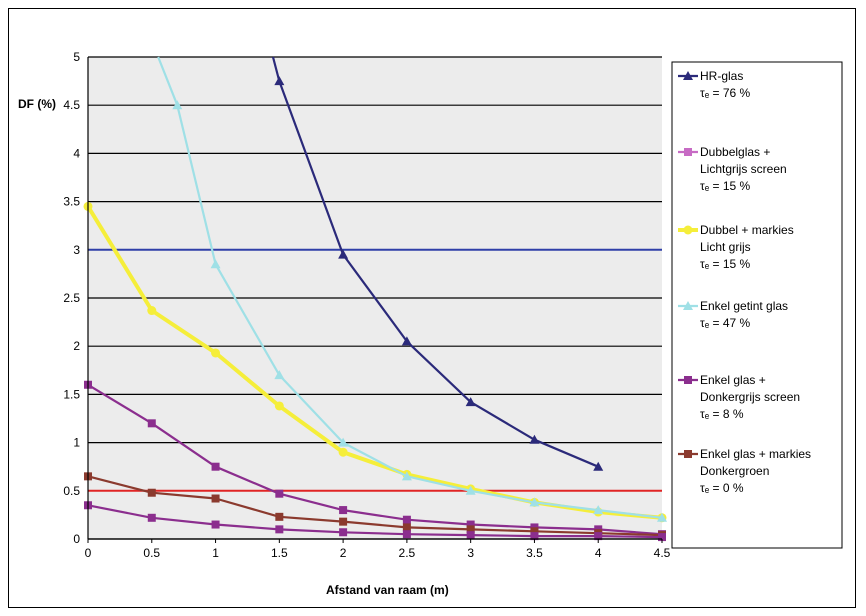  I want to click on legend-label: τₑ = 76 %, so click(725, 93).